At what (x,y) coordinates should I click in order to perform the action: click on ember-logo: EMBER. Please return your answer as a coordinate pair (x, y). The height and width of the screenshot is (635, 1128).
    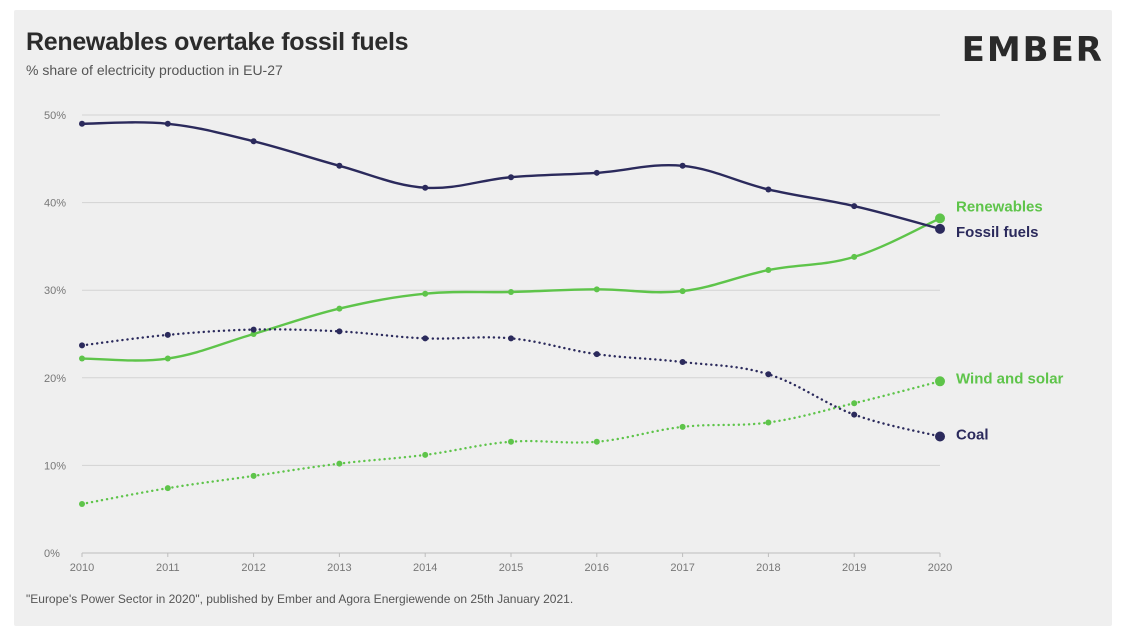
    Looking at the image, I should click on (1032, 50).